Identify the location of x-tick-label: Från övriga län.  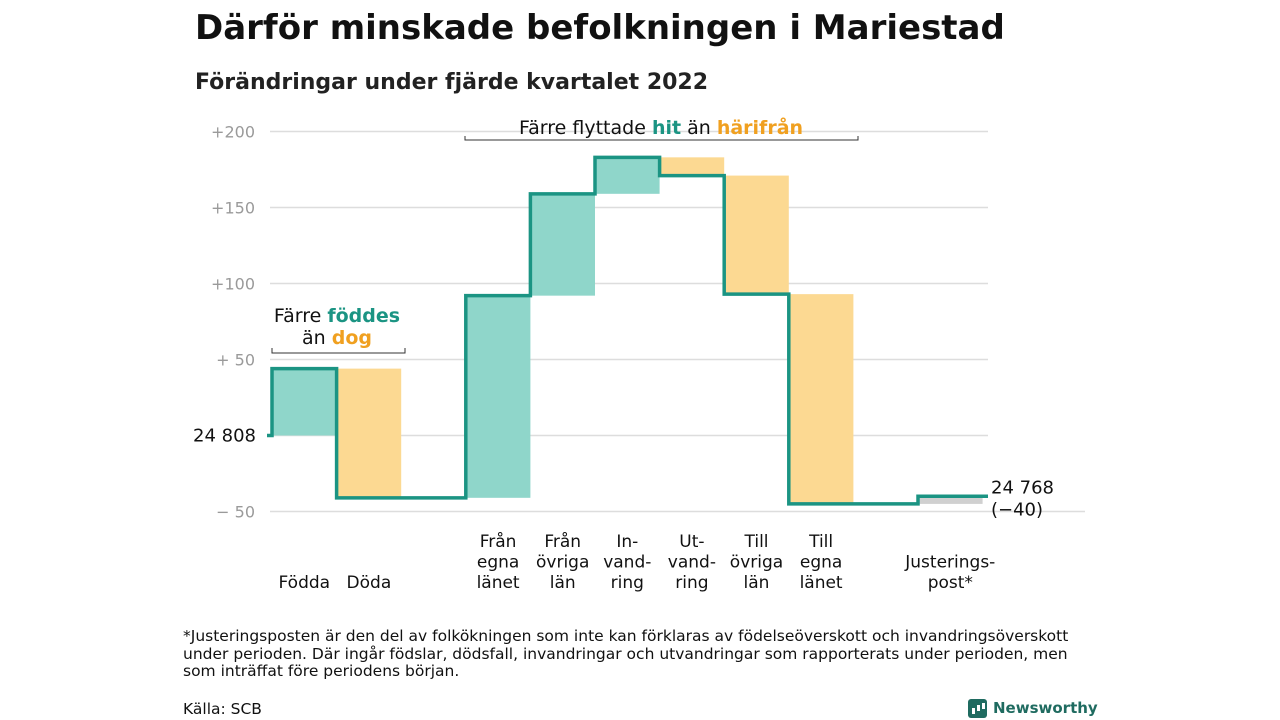
(562, 562).